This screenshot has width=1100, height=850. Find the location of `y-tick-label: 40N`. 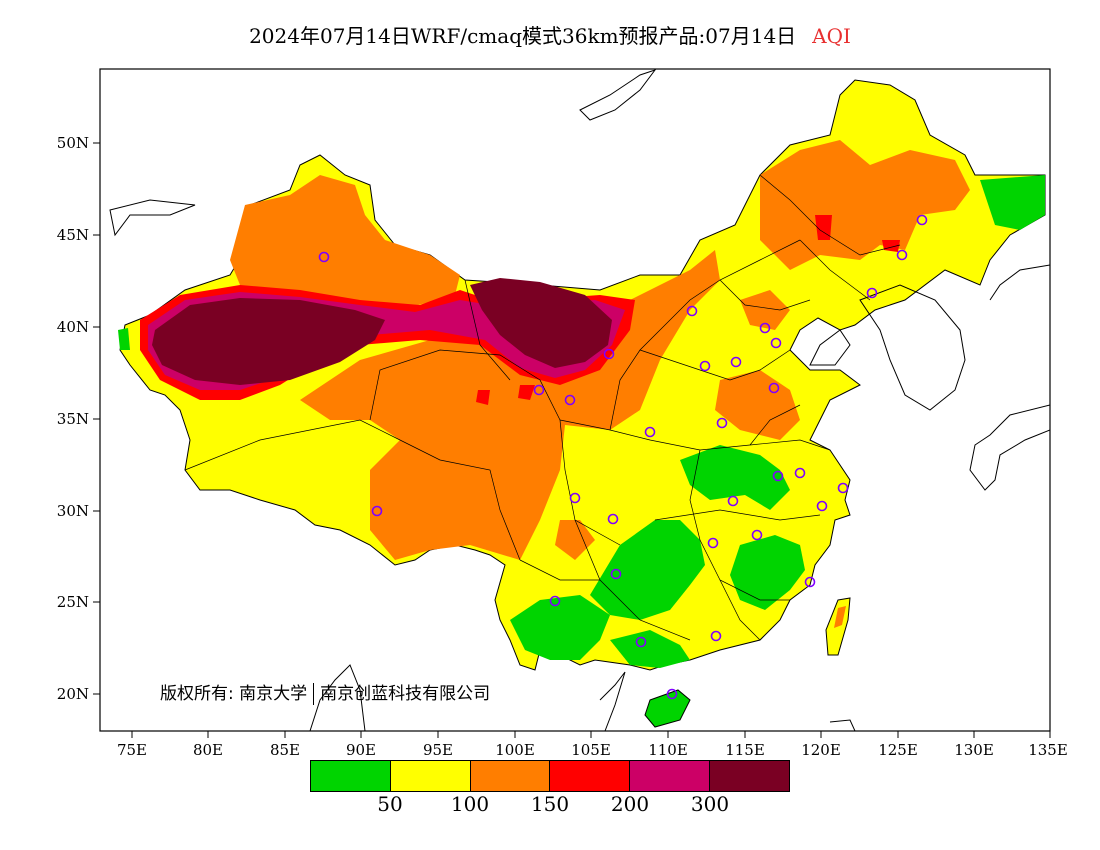

y-tick-label: 40N is located at coordinates (73, 327).